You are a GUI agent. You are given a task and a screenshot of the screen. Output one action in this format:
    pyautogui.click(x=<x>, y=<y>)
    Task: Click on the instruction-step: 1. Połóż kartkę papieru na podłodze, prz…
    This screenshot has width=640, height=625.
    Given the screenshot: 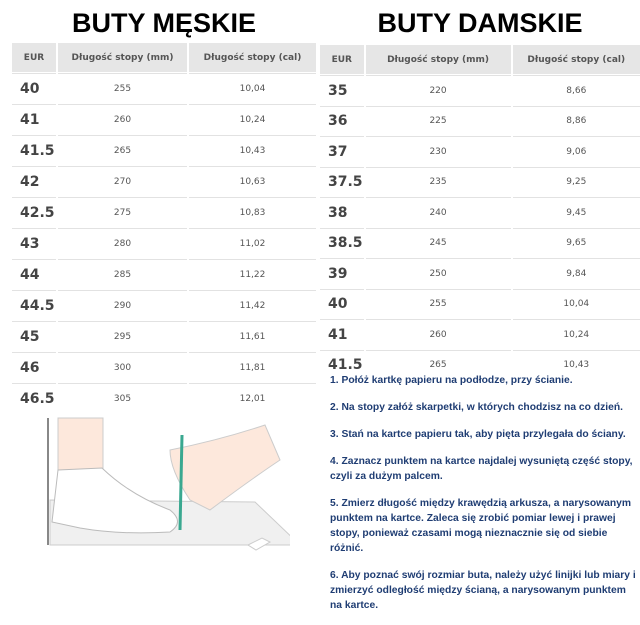 What is the action you would take?
    pyautogui.click(x=451, y=380)
    